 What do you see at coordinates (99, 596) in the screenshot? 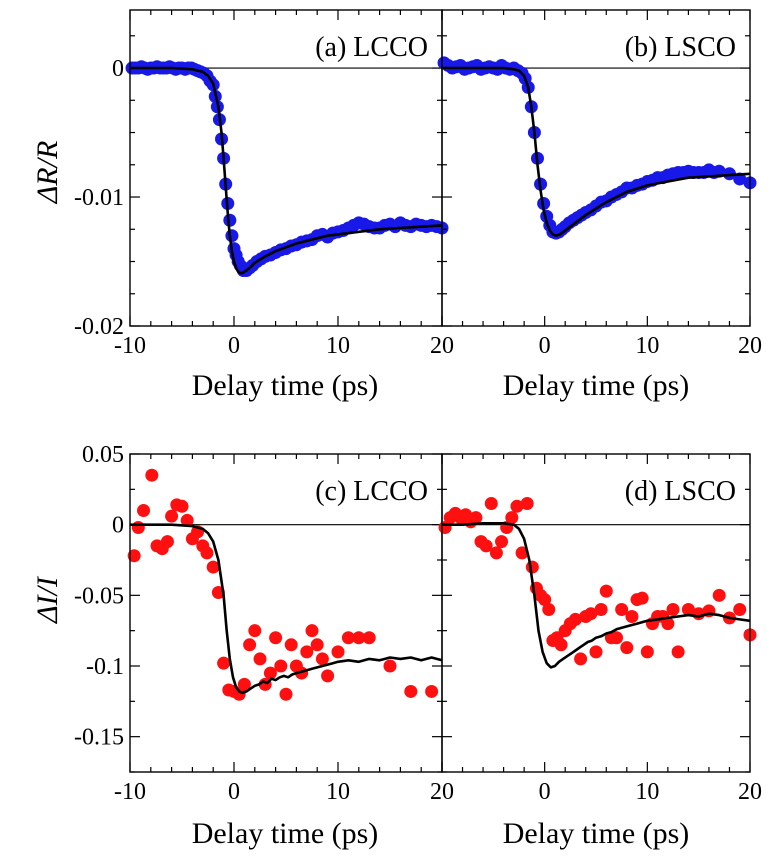
I see `y-tick-label: -0.05` at bounding box center [99, 596].